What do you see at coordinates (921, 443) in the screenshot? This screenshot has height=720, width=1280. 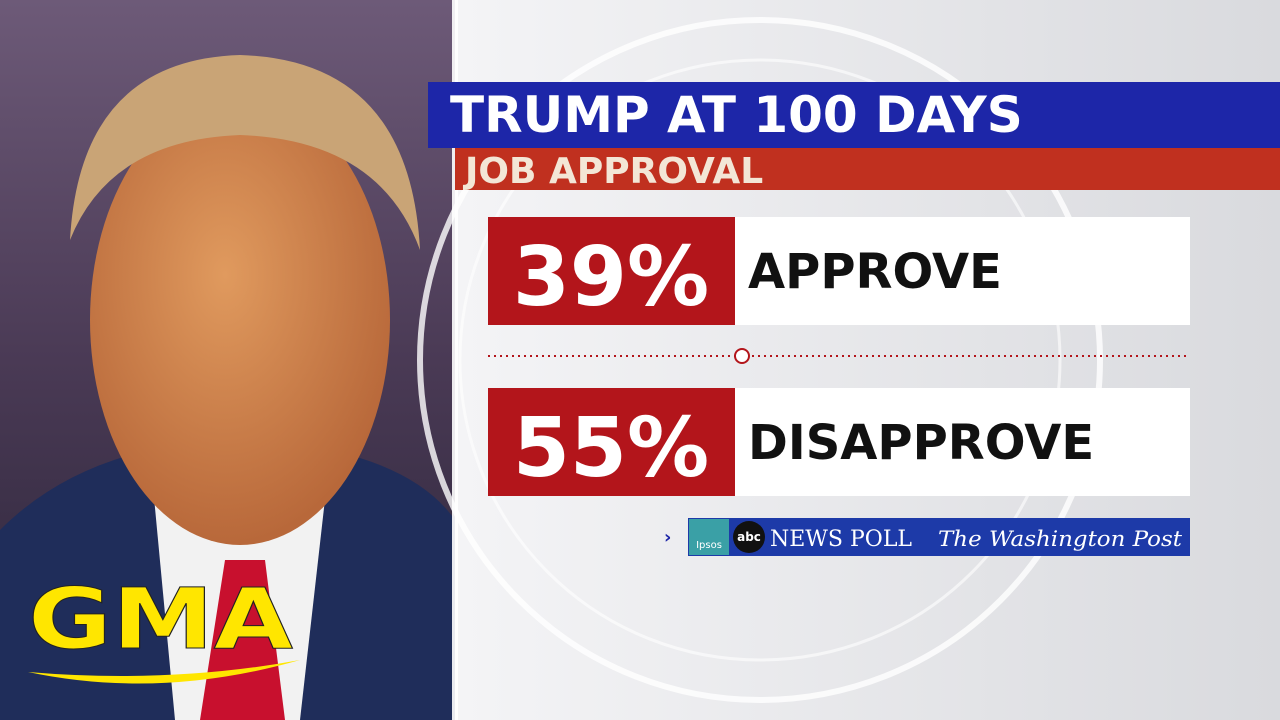 I see `result-label: DISAPPROVE` at bounding box center [921, 443].